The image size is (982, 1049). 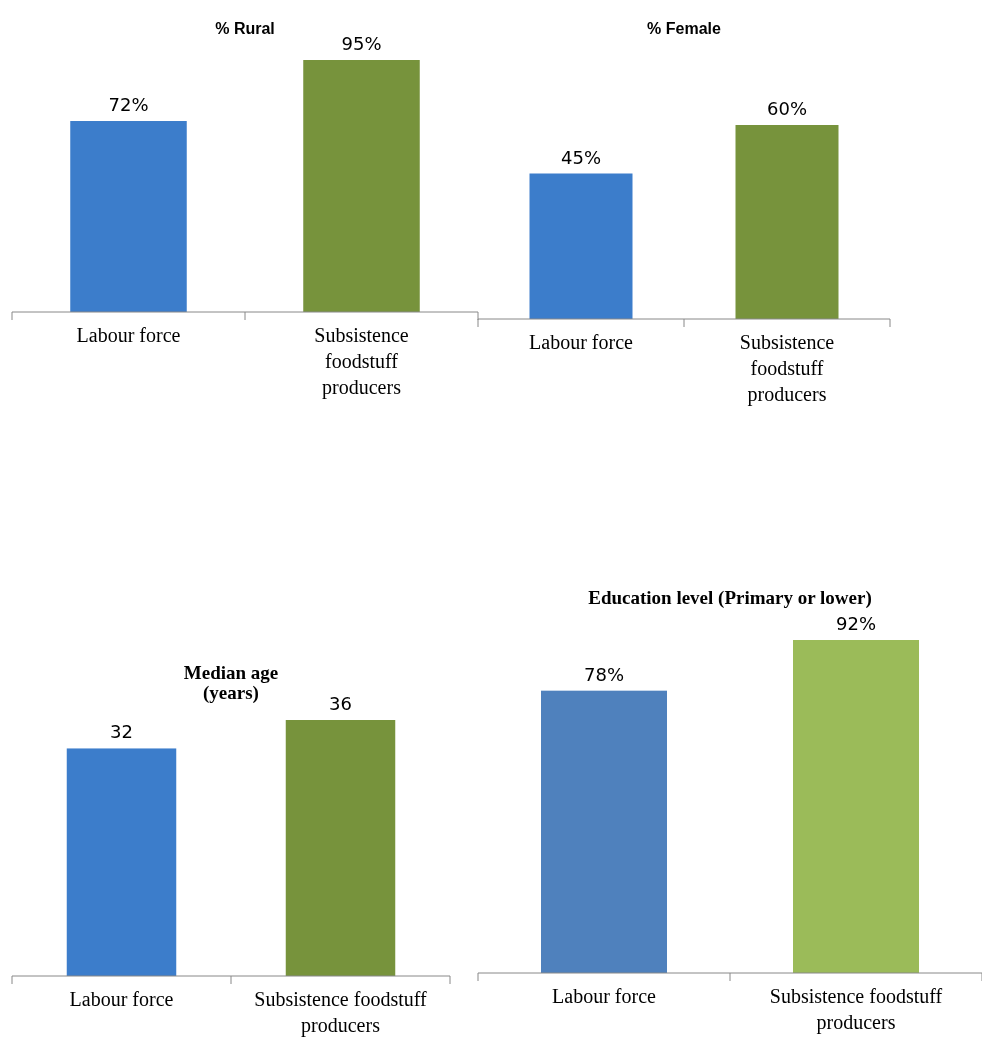 What do you see at coordinates (121, 732) in the screenshot?
I see `data-label: 32` at bounding box center [121, 732].